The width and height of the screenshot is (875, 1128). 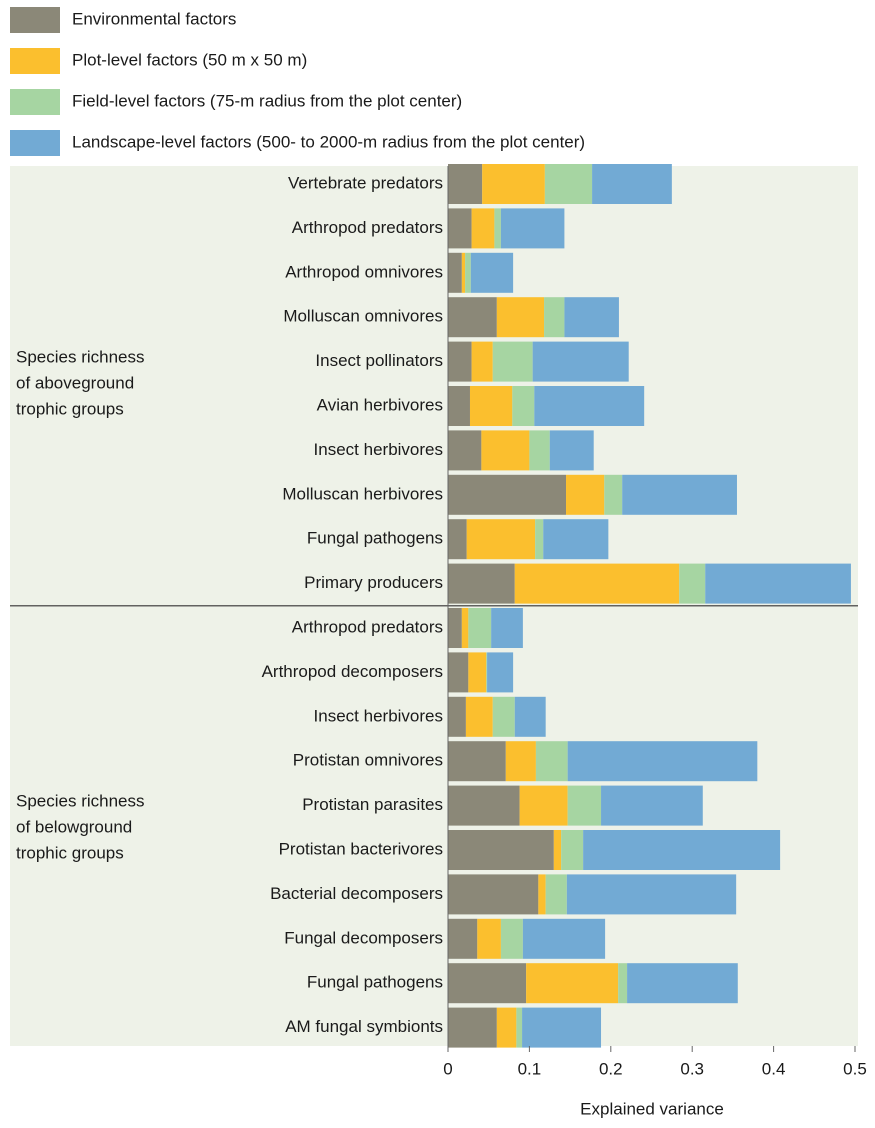 What do you see at coordinates (379, 360) in the screenshot?
I see `y-tick-label: Insect pollinators` at bounding box center [379, 360].